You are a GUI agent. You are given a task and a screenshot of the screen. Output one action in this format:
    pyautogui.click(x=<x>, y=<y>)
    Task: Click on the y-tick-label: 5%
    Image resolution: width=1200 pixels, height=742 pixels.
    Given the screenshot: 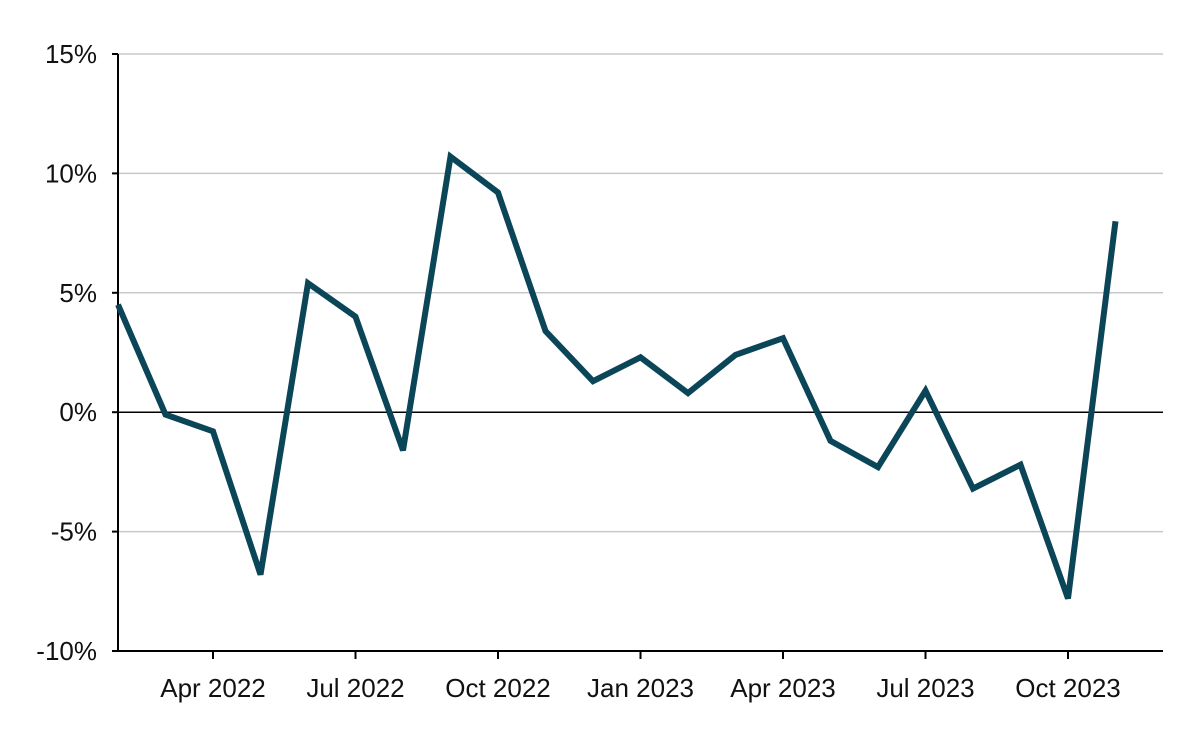 What is the action you would take?
    pyautogui.click(x=78, y=293)
    